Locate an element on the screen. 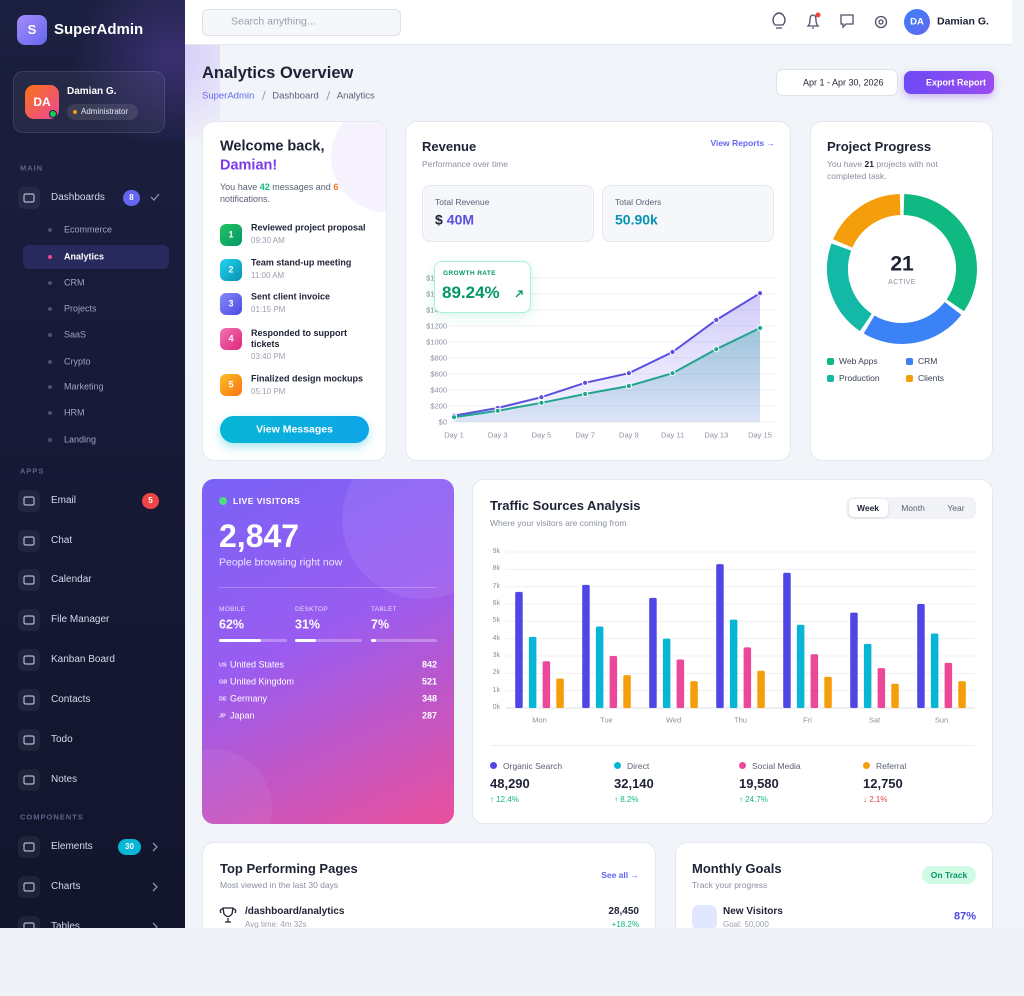 The width and height of the screenshot is (1024, 996). x-tick-label: Day 13 is located at coordinates (716, 435).